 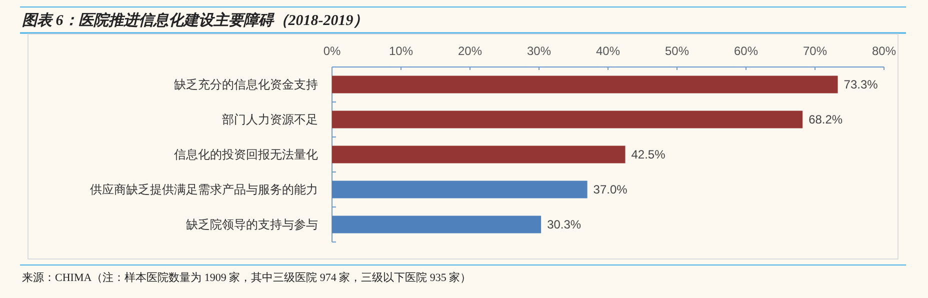 What do you see at coordinates (401, 51) in the screenshot?
I see `x-tick-label: 10%` at bounding box center [401, 51].